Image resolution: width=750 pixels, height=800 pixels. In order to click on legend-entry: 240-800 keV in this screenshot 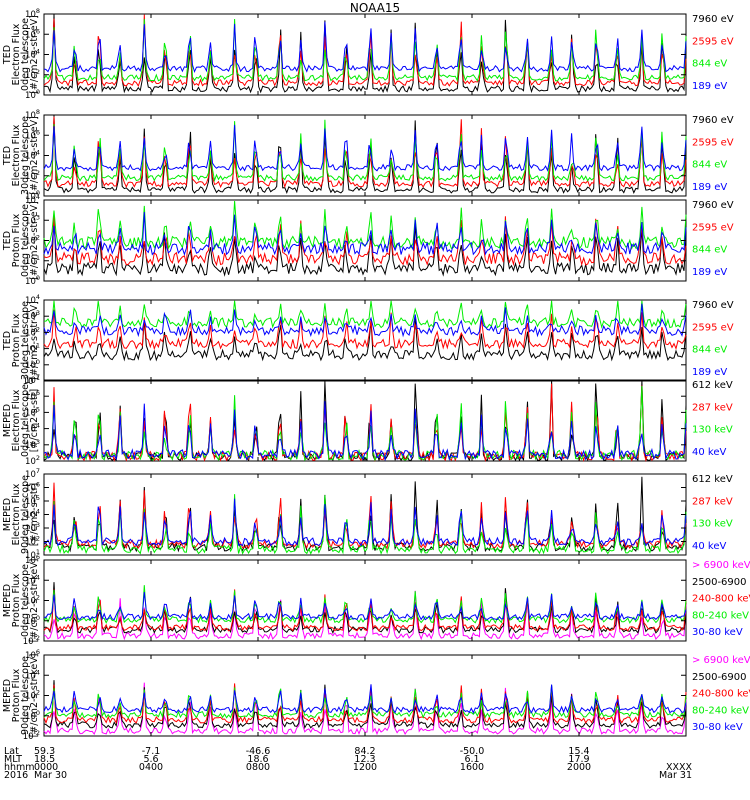, I will do `click(721, 599)`.